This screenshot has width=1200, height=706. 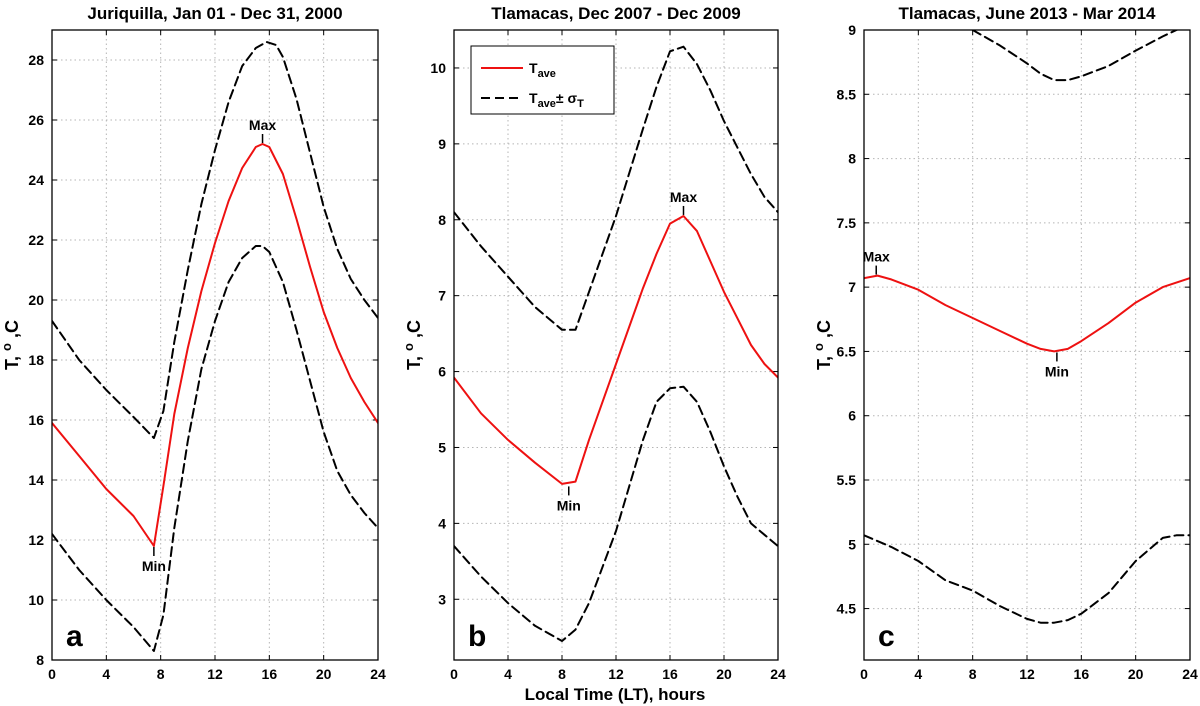 I want to click on y-tick-label: 22, so click(x=36, y=240).